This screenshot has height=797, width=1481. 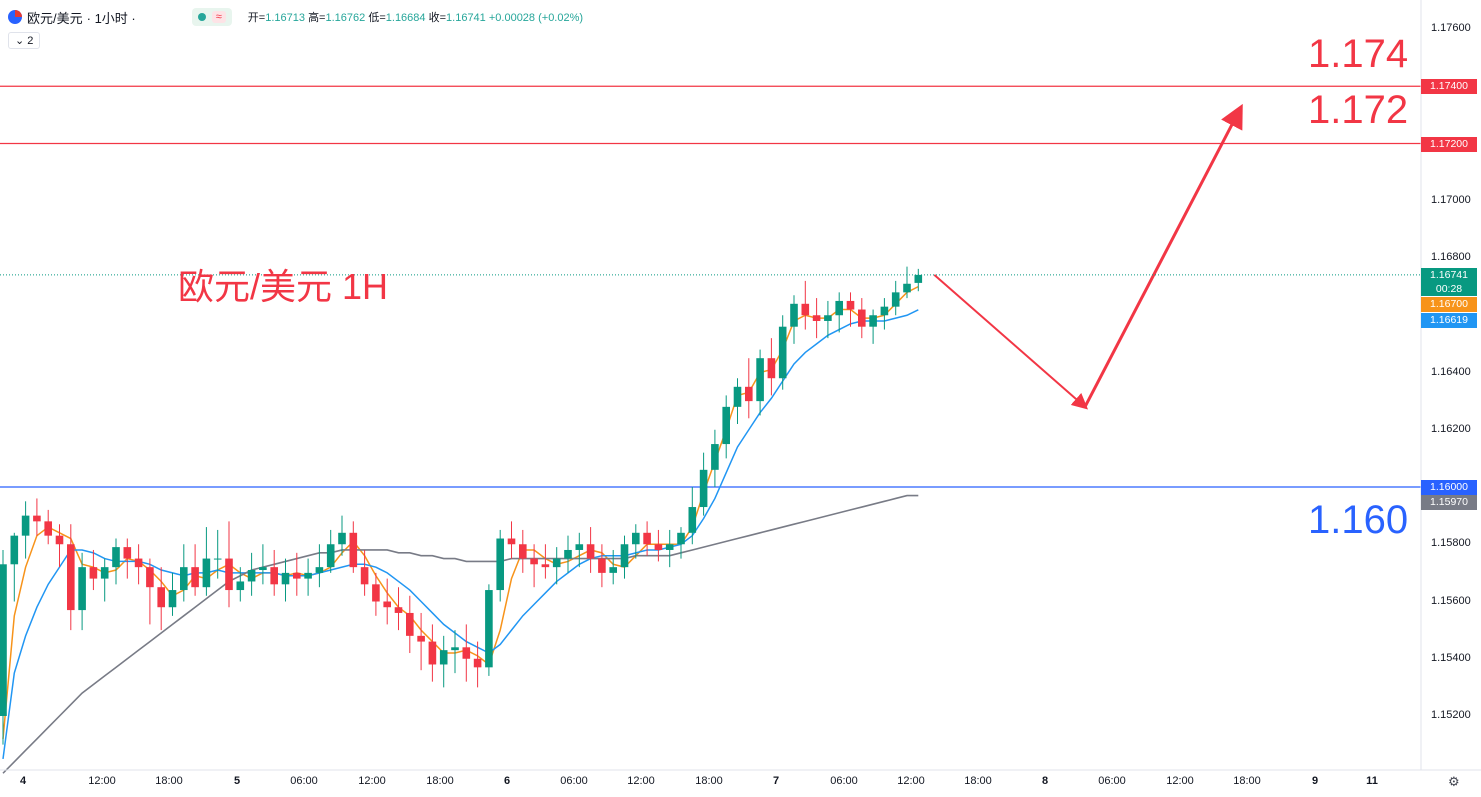 What do you see at coordinates (1451, 657) in the screenshot?
I see `price-axis-label: 1.15400` at bounding box center [1451, 657].